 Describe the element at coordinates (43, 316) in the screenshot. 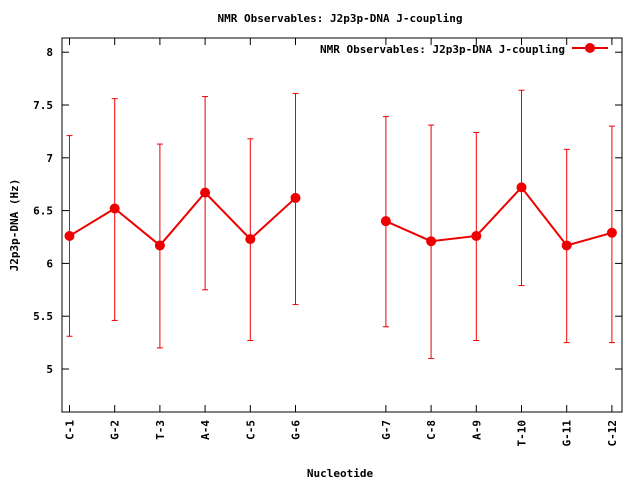

I see `y-tick-label: 5.5` at that location.